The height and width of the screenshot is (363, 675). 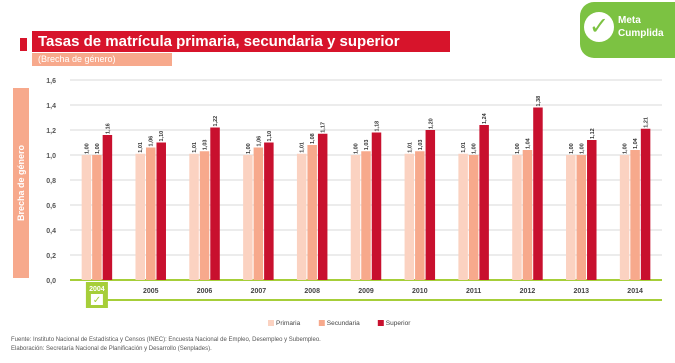 What do you see at coordinates (108, 128) in the screenshot?
I see `data-label: 1,16` at bounding box center [108, 128].